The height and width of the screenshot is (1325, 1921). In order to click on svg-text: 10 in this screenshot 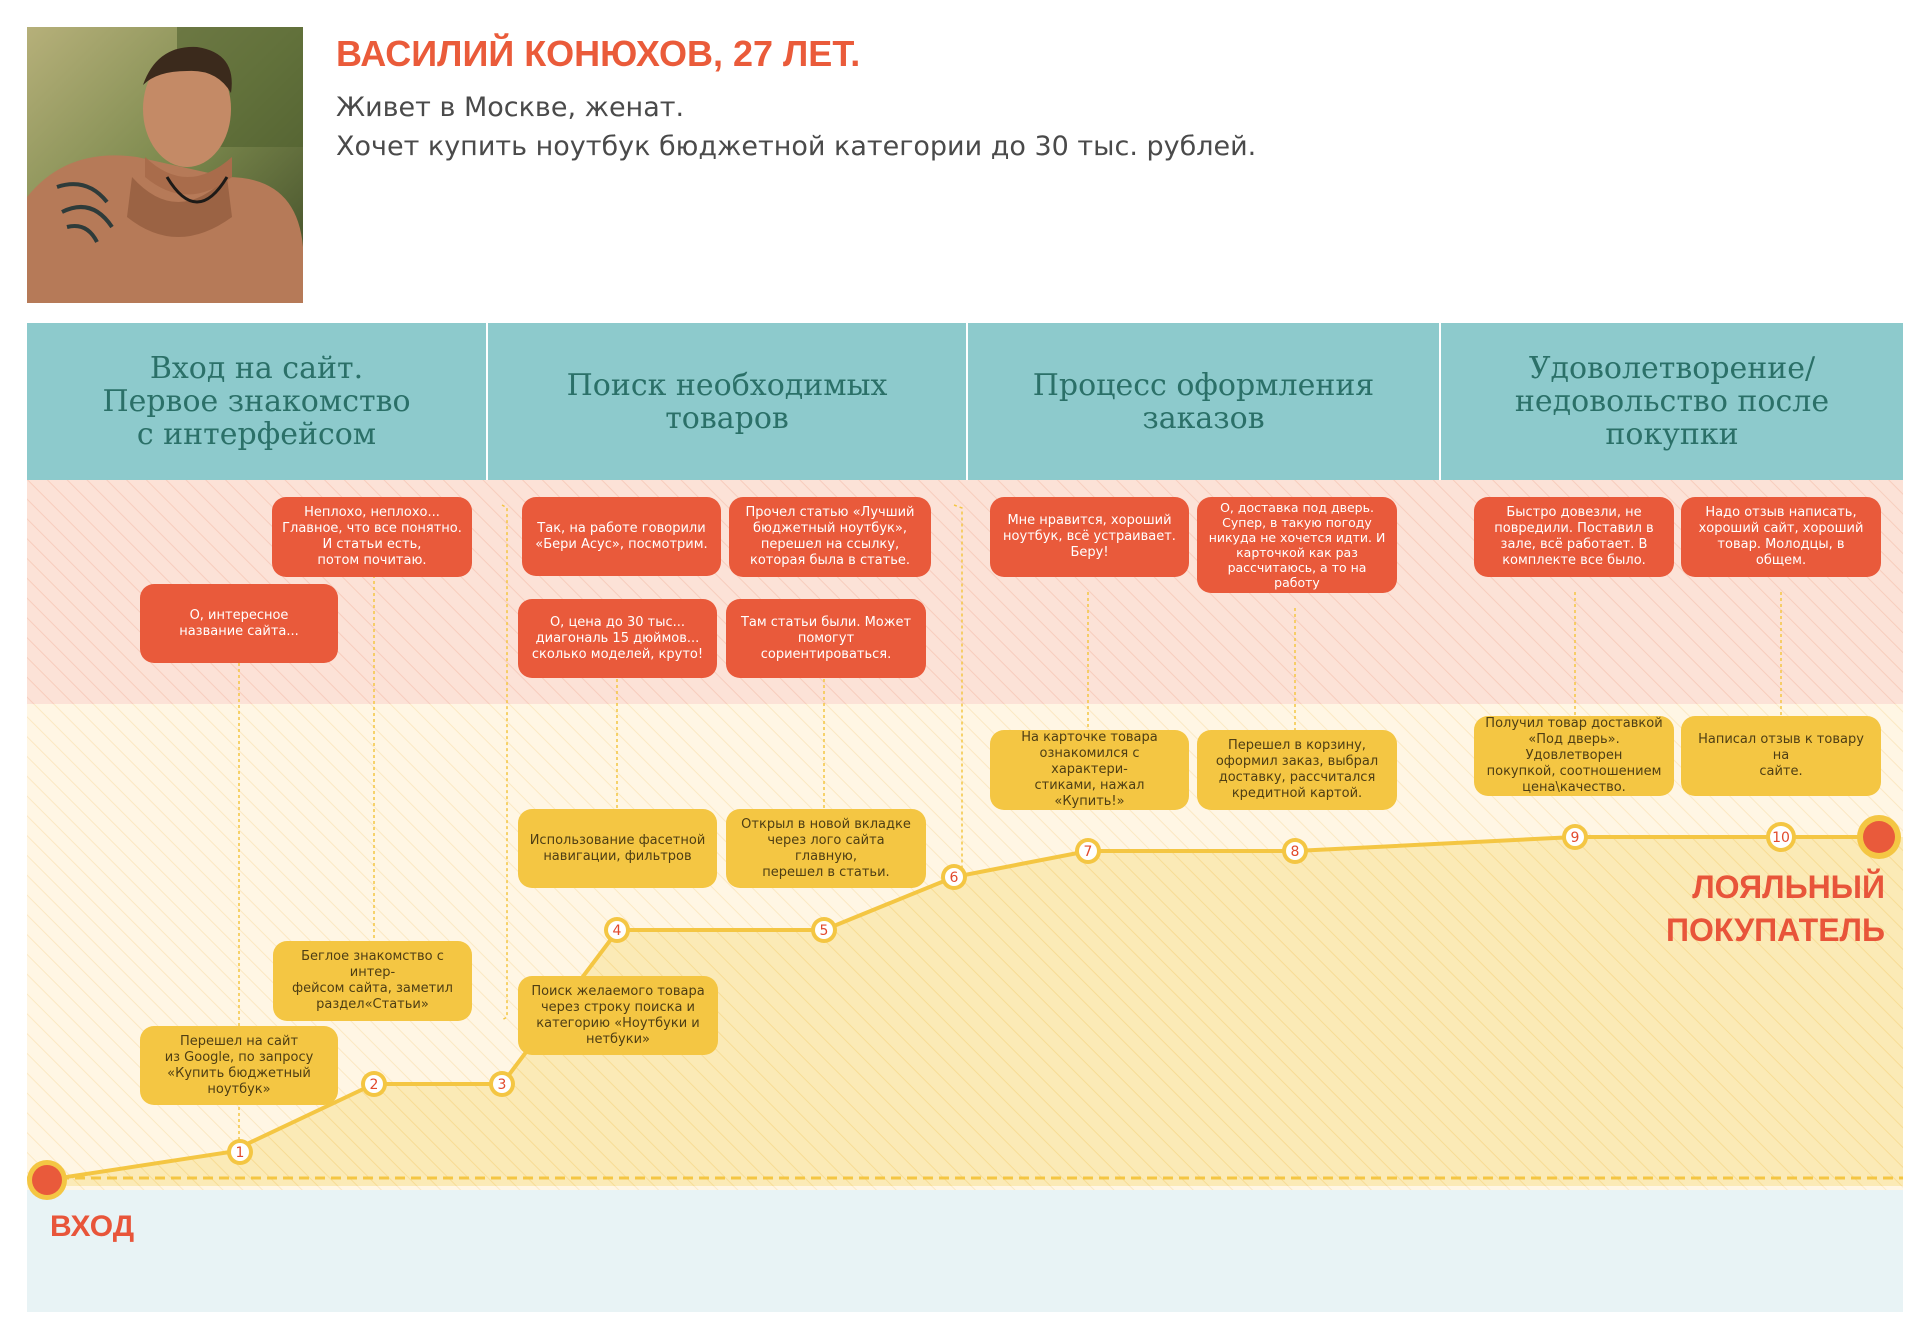, I will do `click(1781, 838)`.